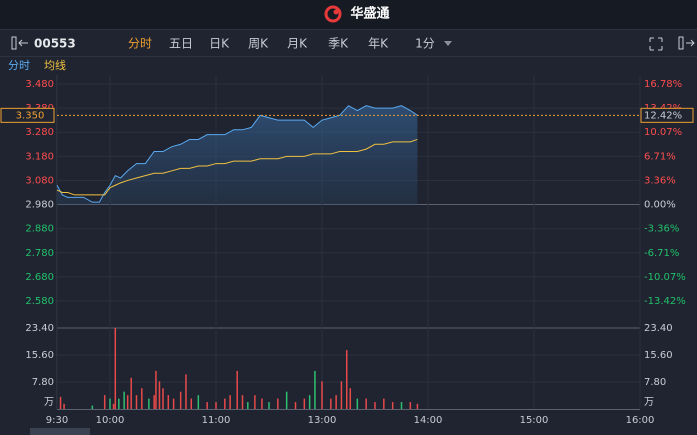 This screenshot has width=697, height=435. What do you see at coordinates (297, 44) in the screenshot?
I see `tab: 月K` at bounding box center [297, 44].